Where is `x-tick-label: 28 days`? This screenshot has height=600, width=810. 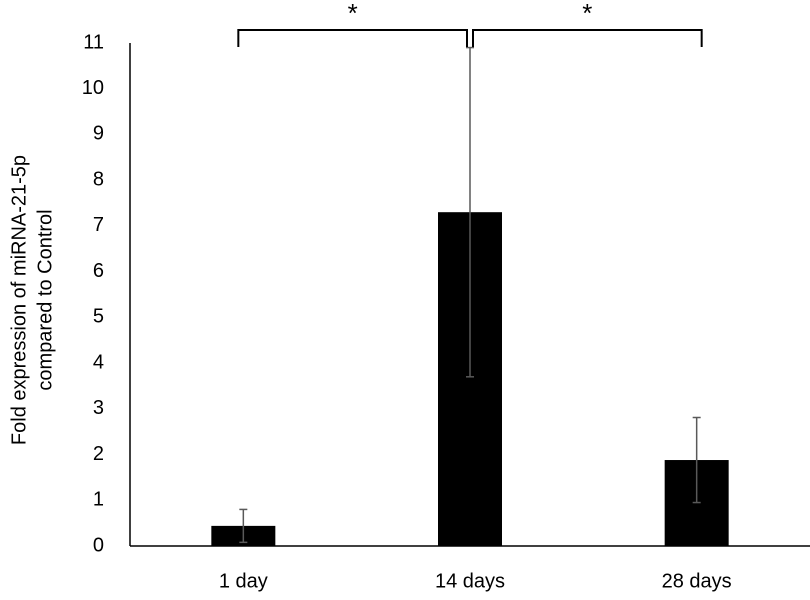 x-tick-label: 28 days is located at coordinates (697, 581).